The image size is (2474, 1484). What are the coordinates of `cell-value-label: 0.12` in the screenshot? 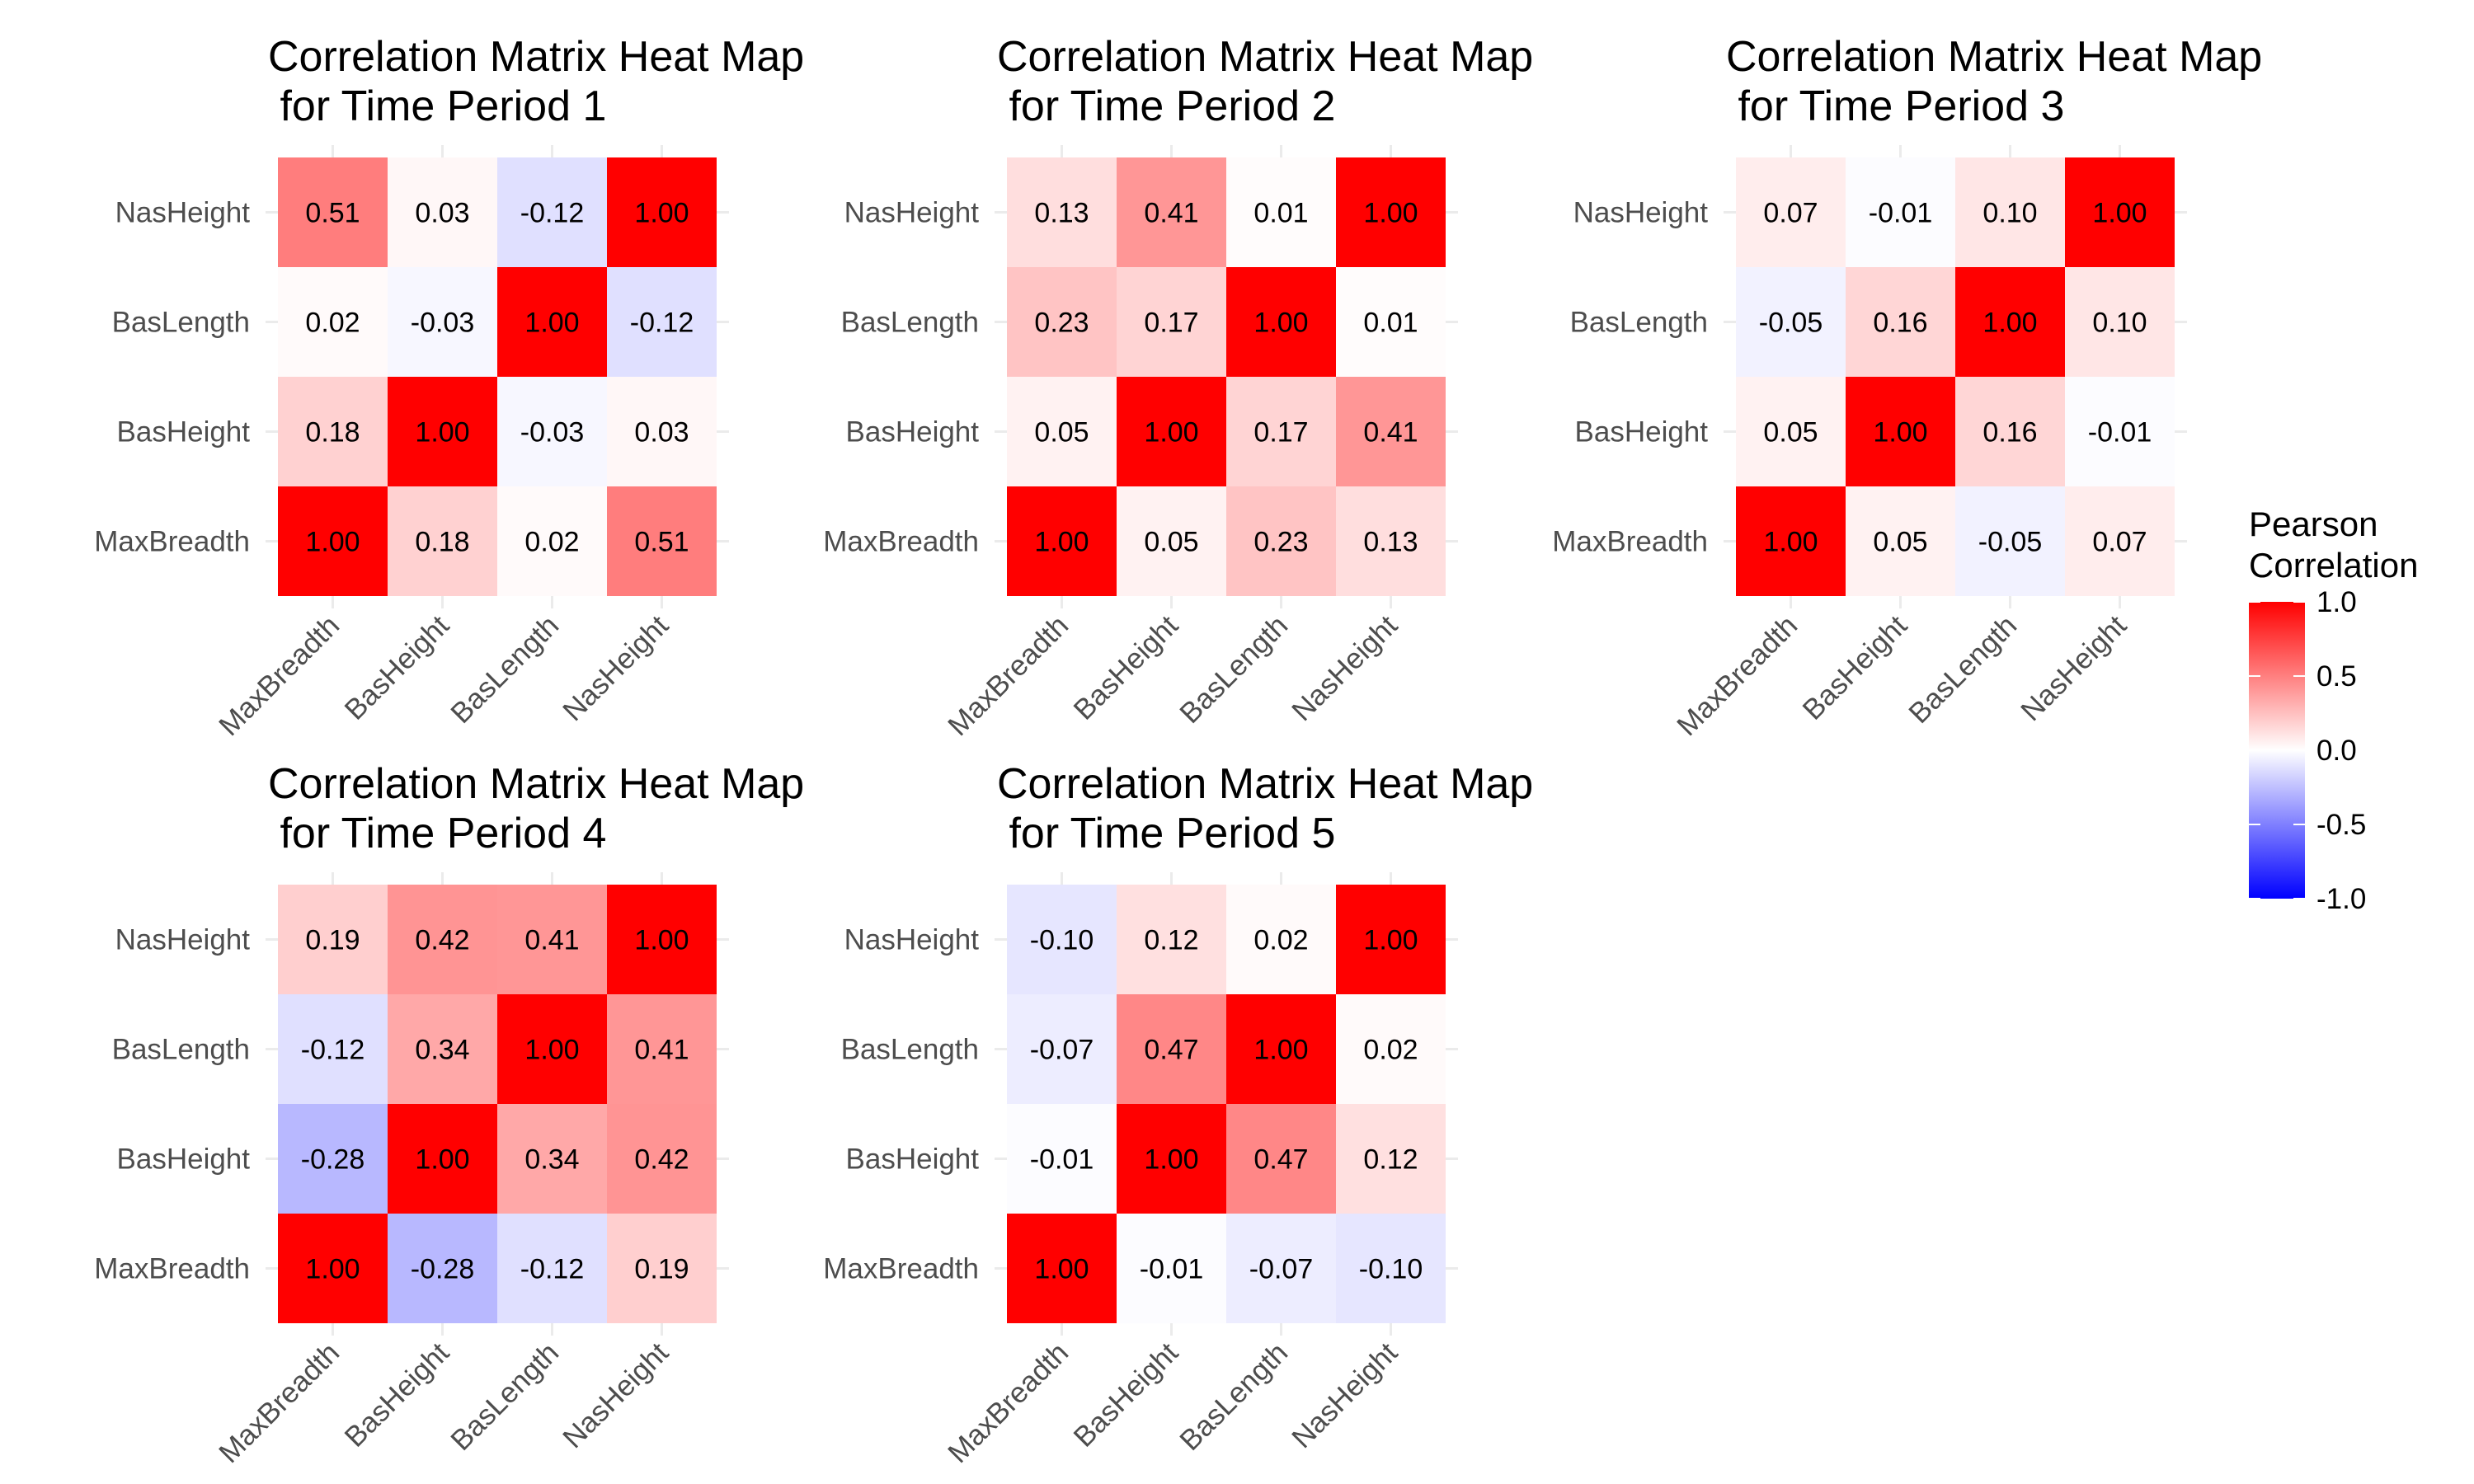 It's located at (1390, 1160).